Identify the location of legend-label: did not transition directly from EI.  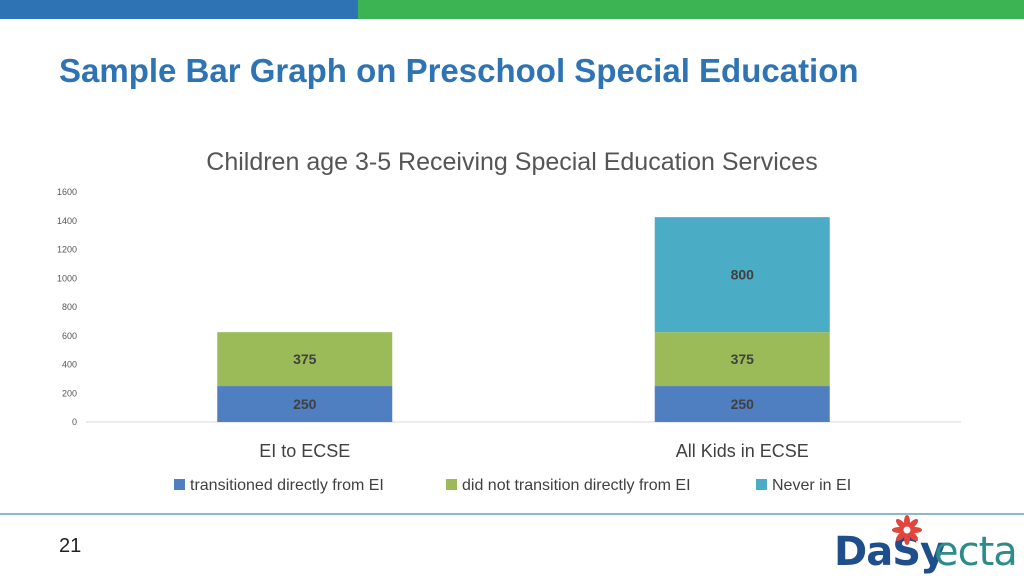
(576, 485).